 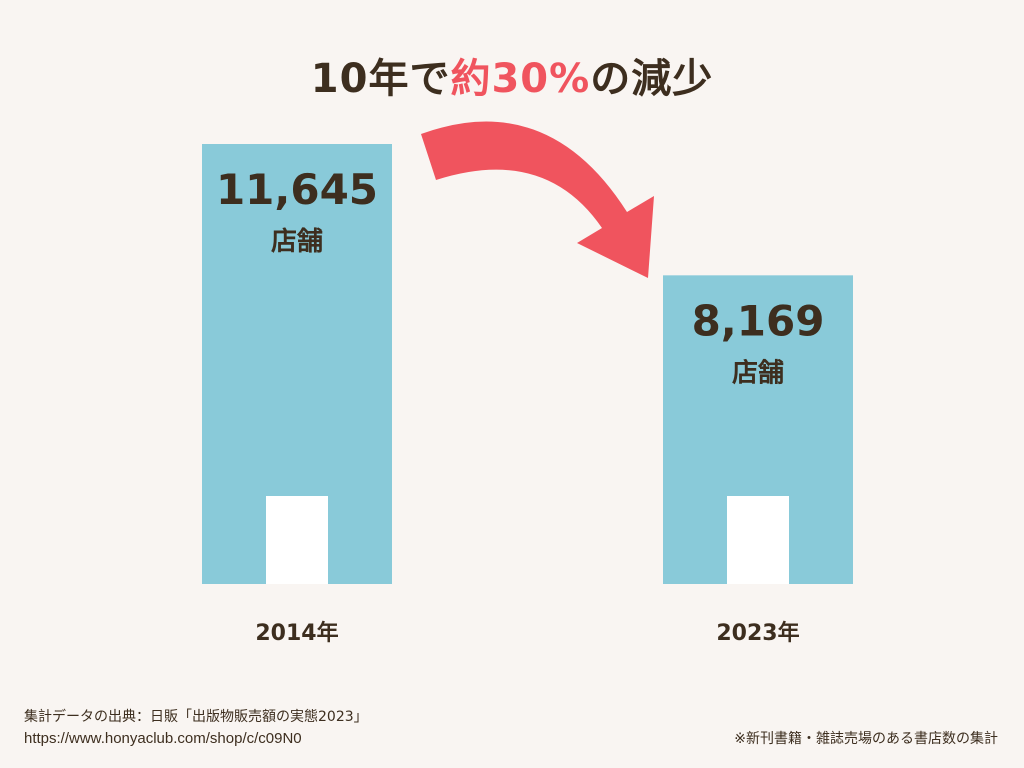 I want to click on bar-unit-label-1: 店舗, so click(x=297, y=242).